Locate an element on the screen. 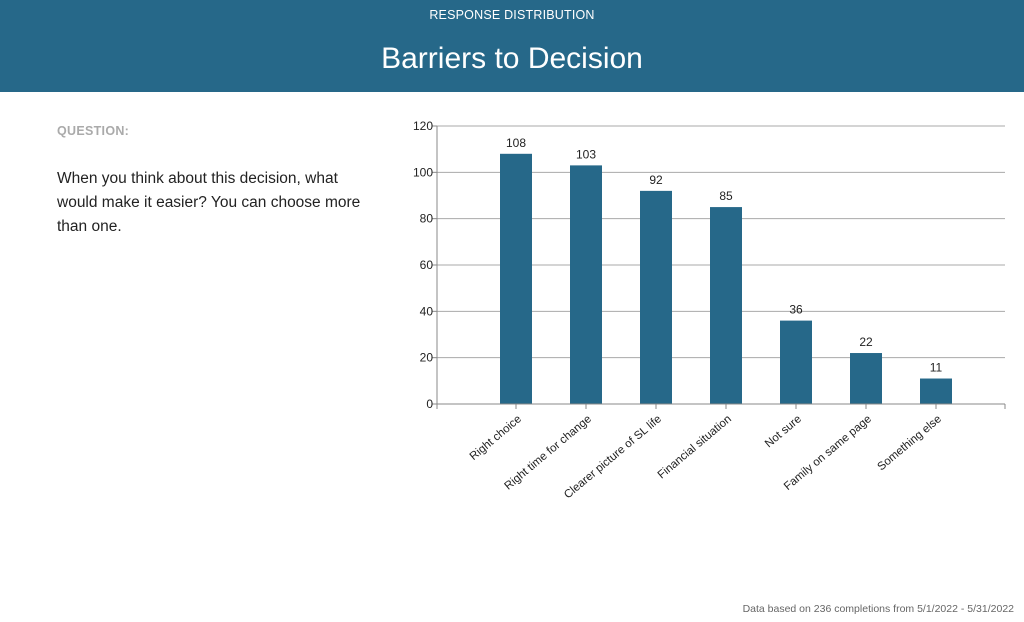  y-tick-label: 100 is located at coordinates (423, 172).